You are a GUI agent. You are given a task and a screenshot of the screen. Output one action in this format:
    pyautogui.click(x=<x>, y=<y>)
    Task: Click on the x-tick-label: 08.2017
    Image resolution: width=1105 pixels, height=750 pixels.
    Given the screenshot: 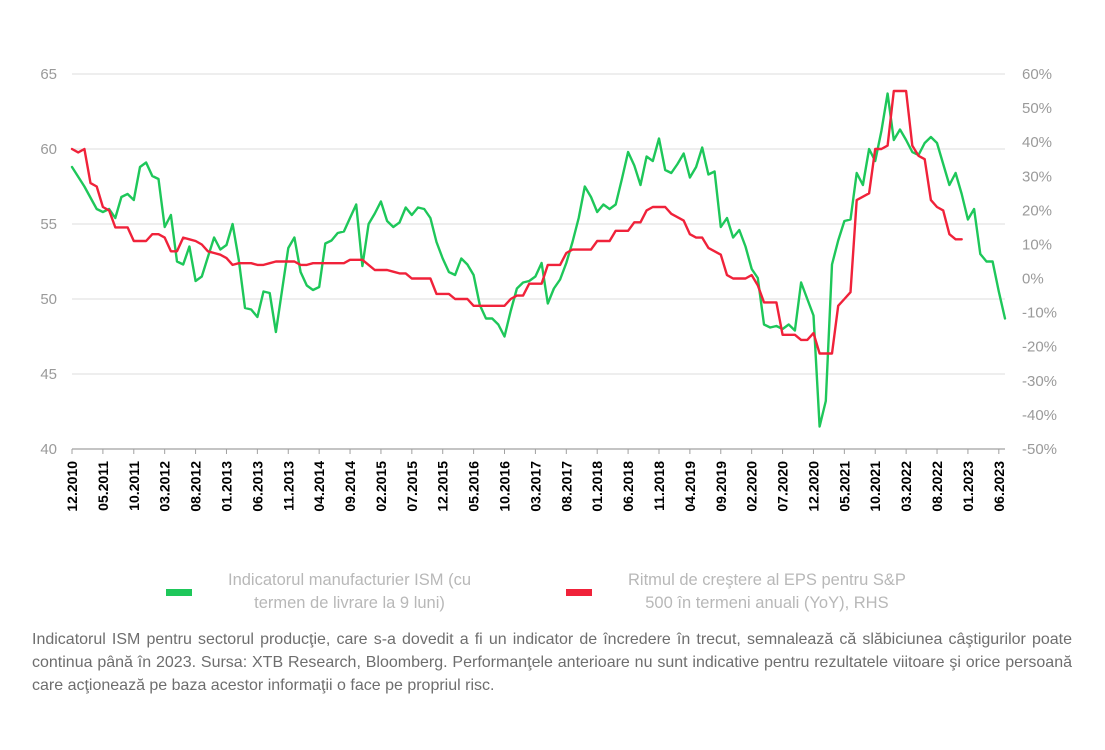 What is the action you would take?
    pyautogui.click(x=566, y=486)
    